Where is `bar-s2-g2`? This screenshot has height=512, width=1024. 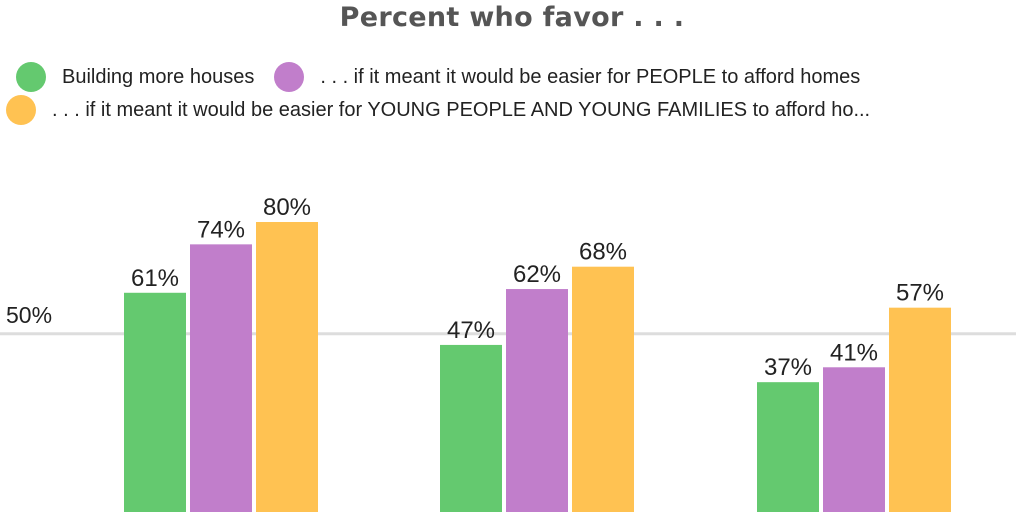 bar-s2-g2 is located at coordinates (537, 400).